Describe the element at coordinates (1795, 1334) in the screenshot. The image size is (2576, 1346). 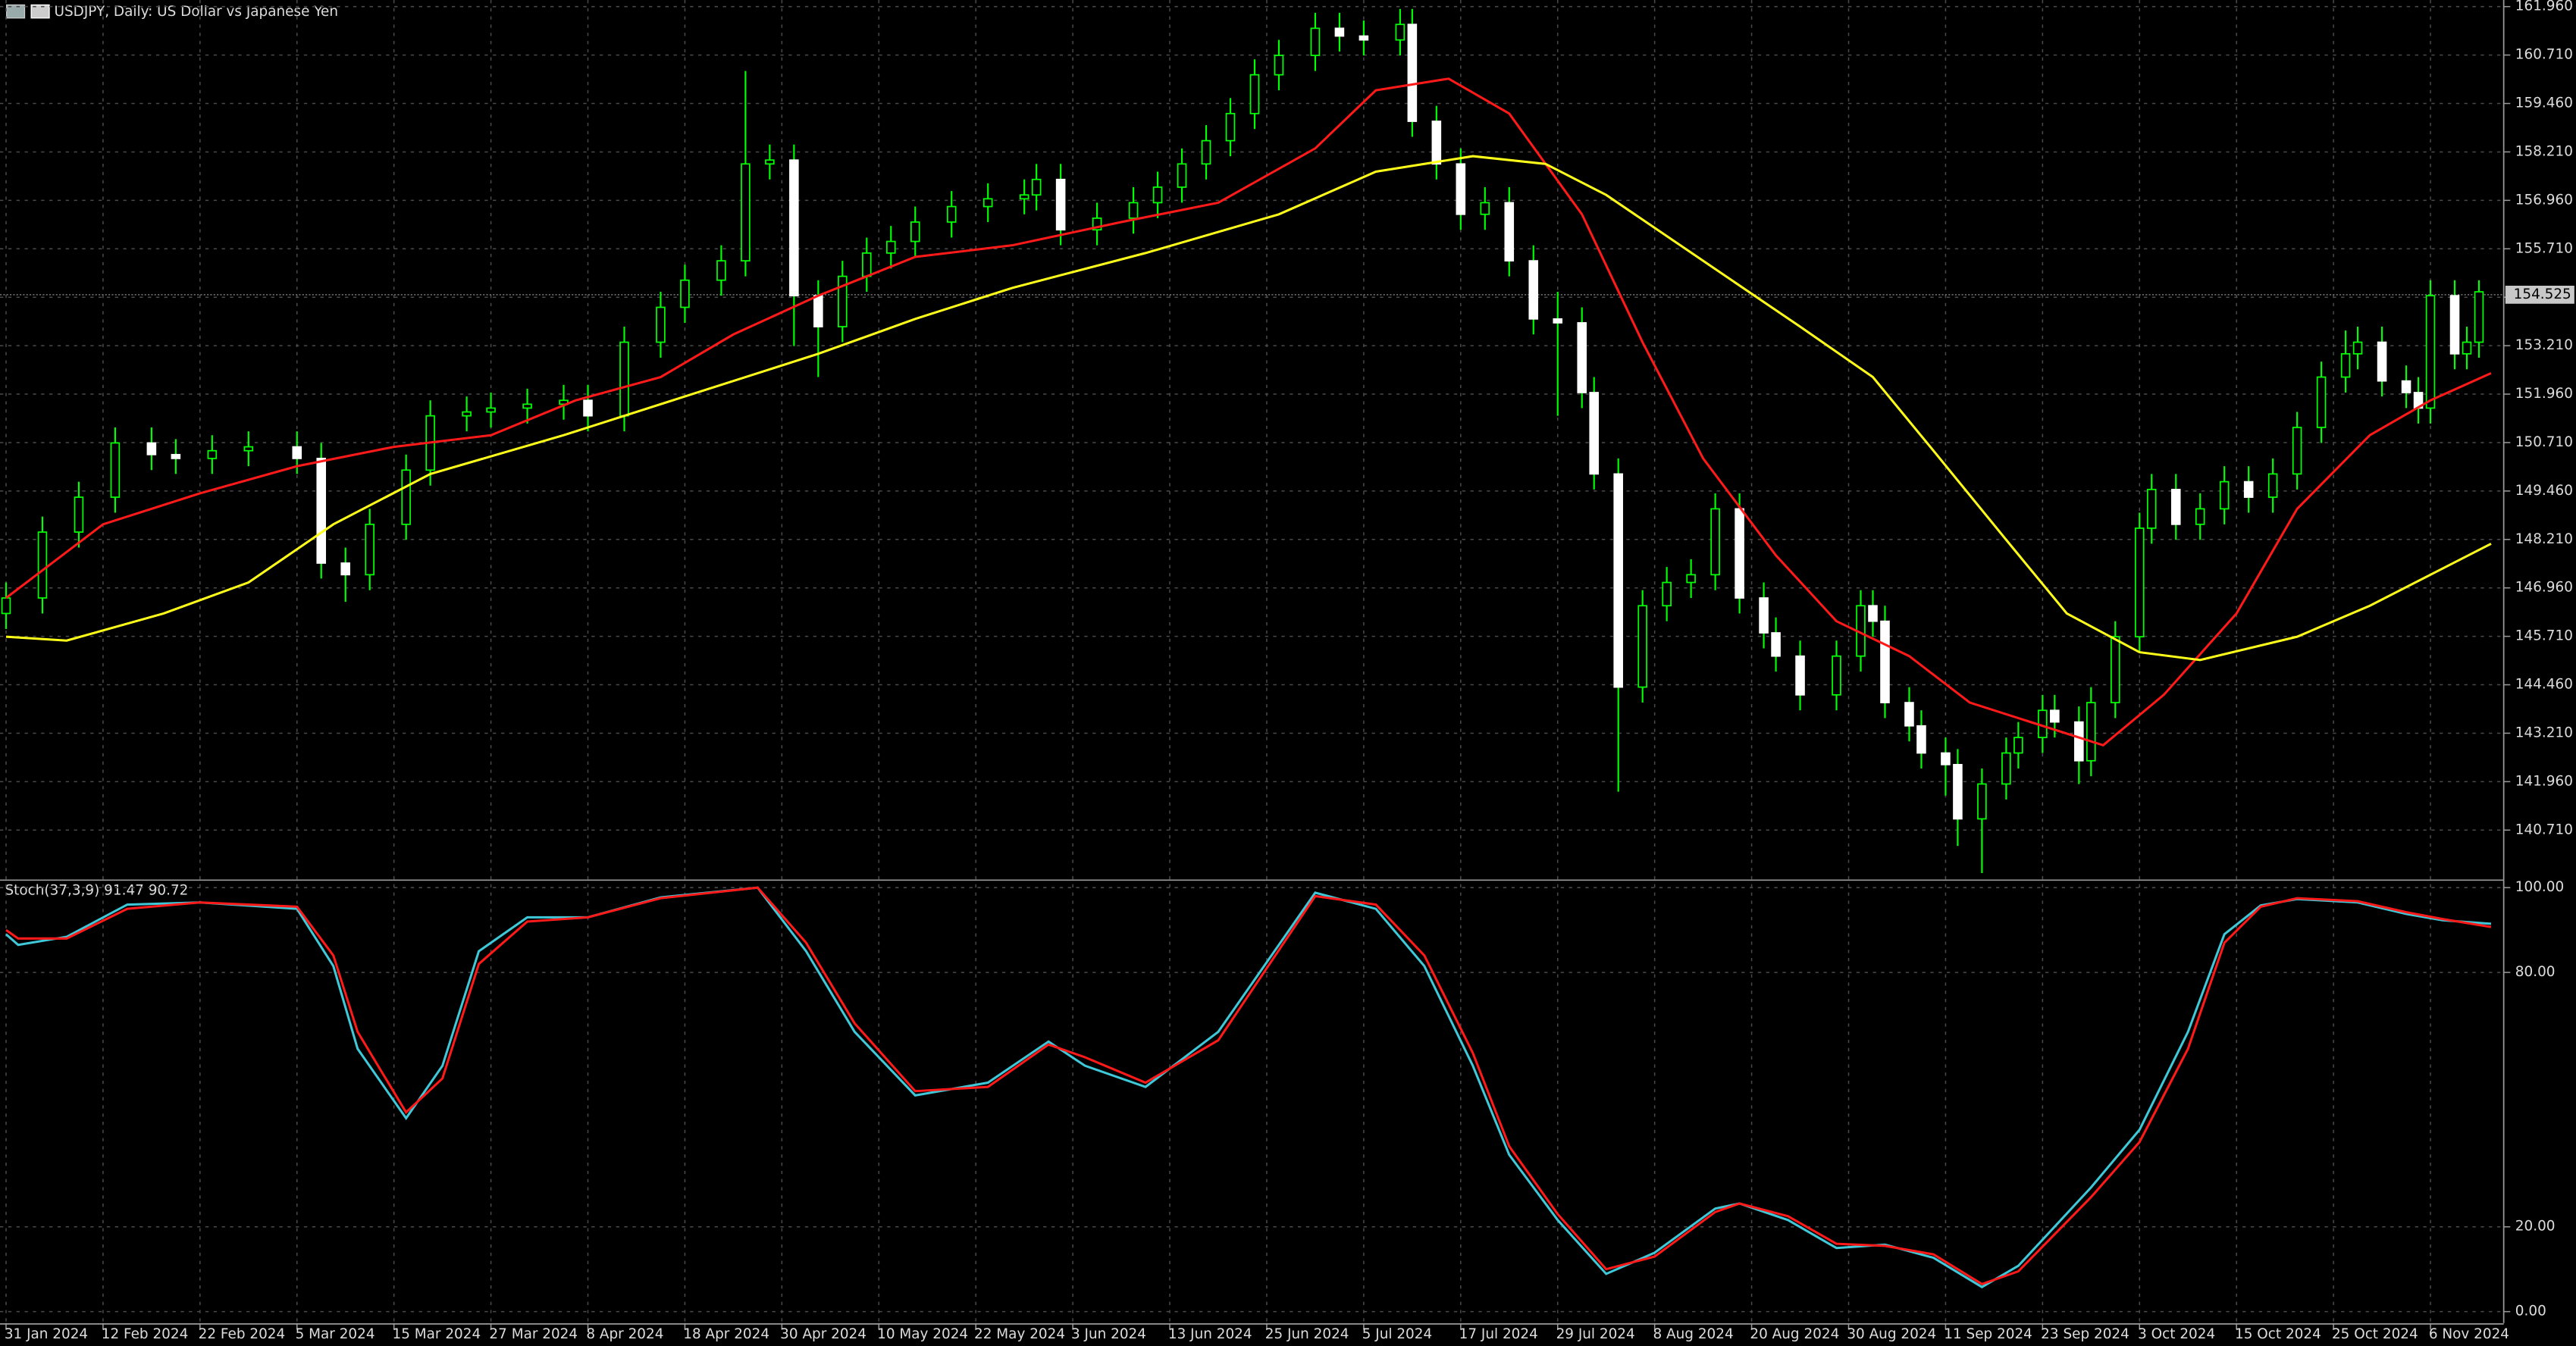
I see `x-tick-label: 20 Aug 2024` at that location.